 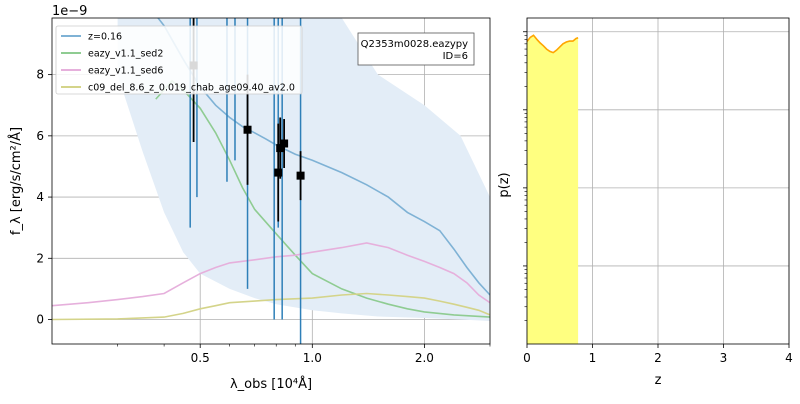 I want to click on legend-entry: z=0.16, so click(x=105, y=37).